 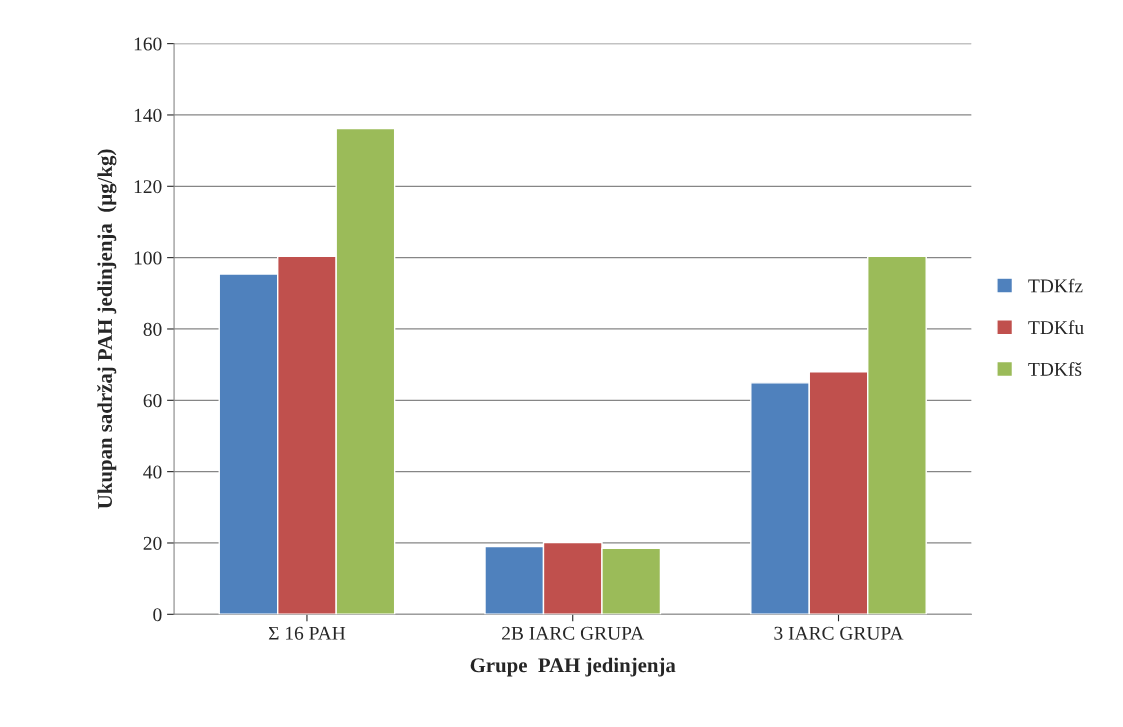 I want to click on y-tick-label: 60, so click(x=152, y=401).